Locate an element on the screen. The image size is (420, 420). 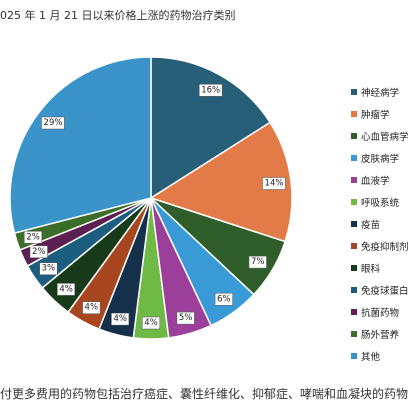
legend-label: 抗菌药物 is located at coordinates (380, 313).